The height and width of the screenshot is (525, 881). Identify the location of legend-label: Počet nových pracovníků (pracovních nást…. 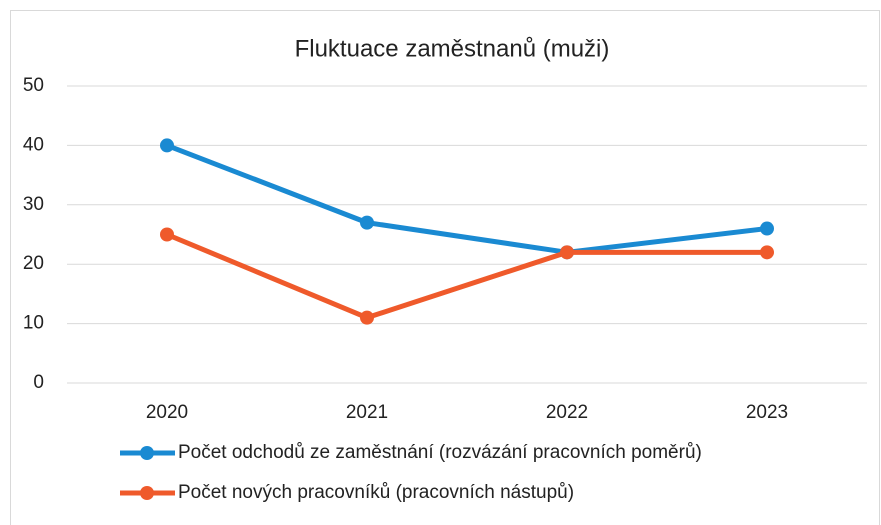
(376, 492).